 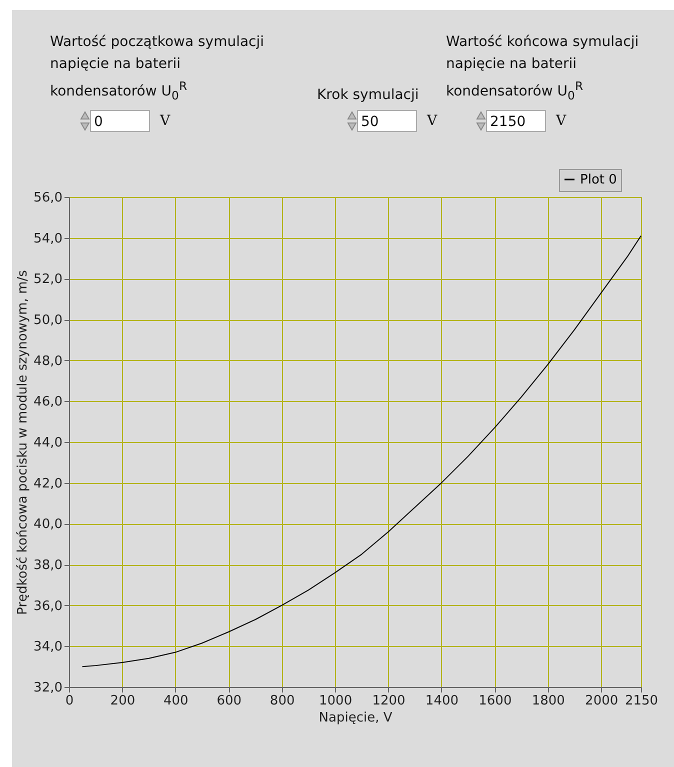 What do you see at coordinates (601, 701) in the screenshot?
I see `x-tick-label: 2000` at bounding box center [601, 701].